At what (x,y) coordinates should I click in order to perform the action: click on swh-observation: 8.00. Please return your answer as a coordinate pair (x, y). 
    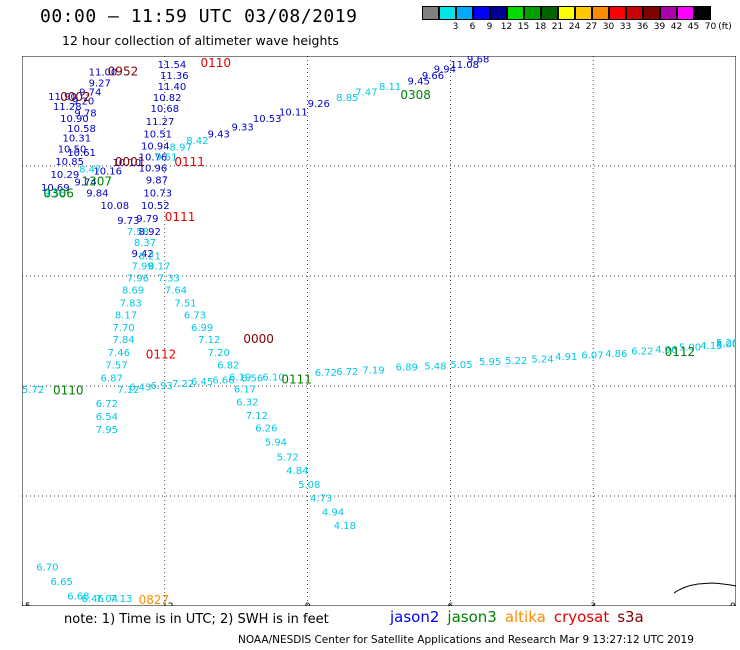
    Looking at the image, I should click on (726, 345).